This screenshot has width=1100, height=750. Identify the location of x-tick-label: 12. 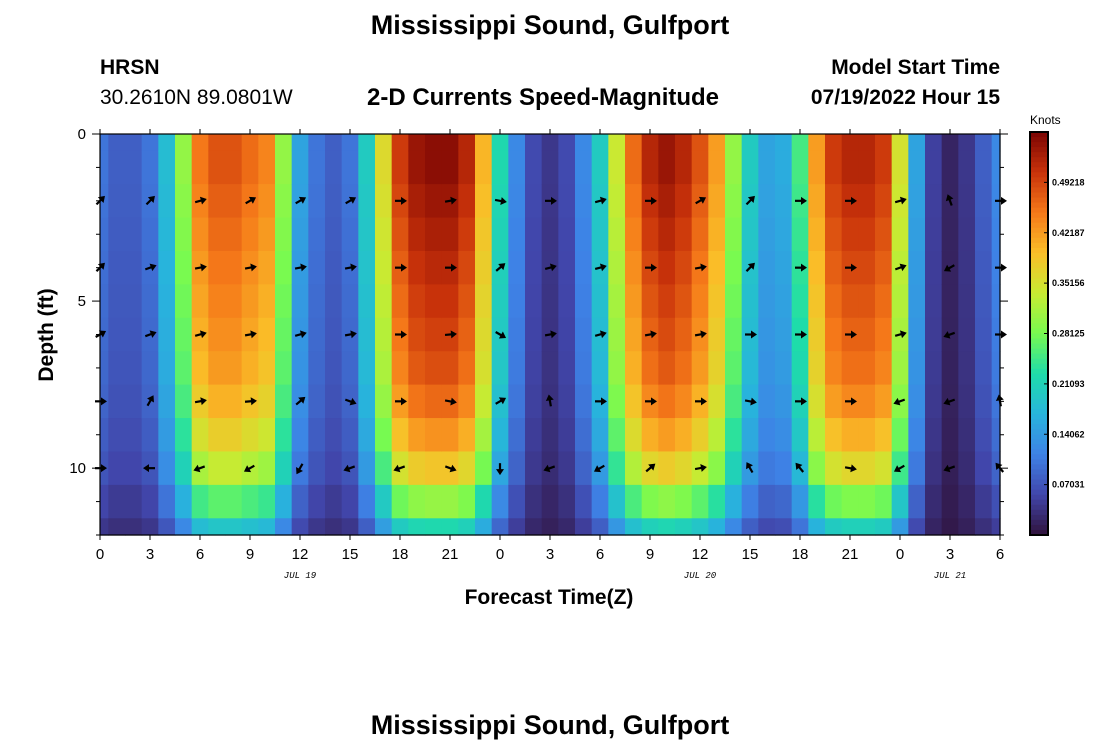
(300, 554).